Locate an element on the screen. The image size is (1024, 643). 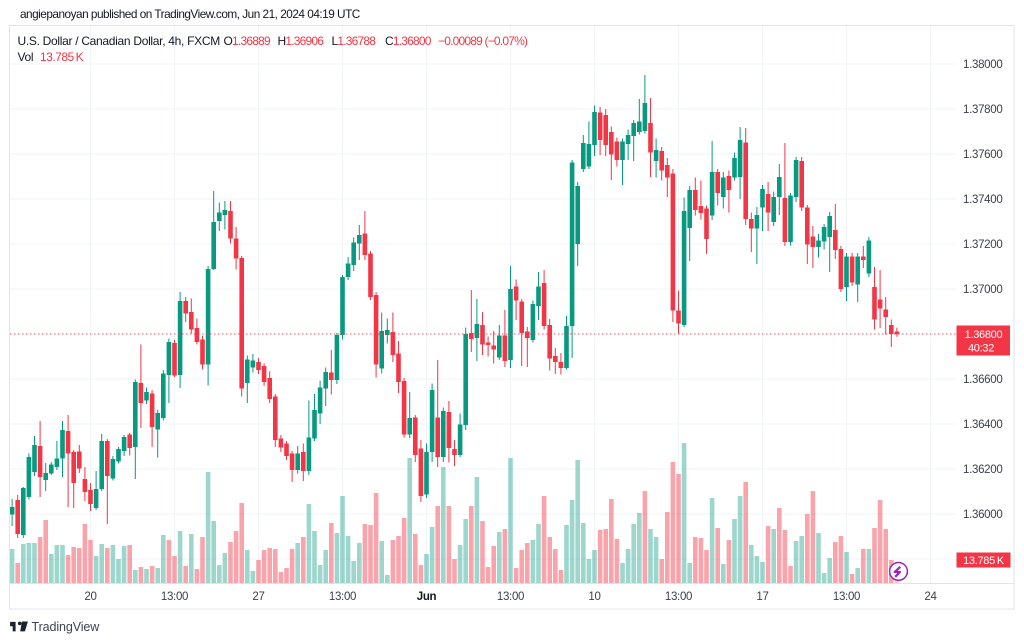
svg-text: 13.785 K is located at coordinates (984, 561).